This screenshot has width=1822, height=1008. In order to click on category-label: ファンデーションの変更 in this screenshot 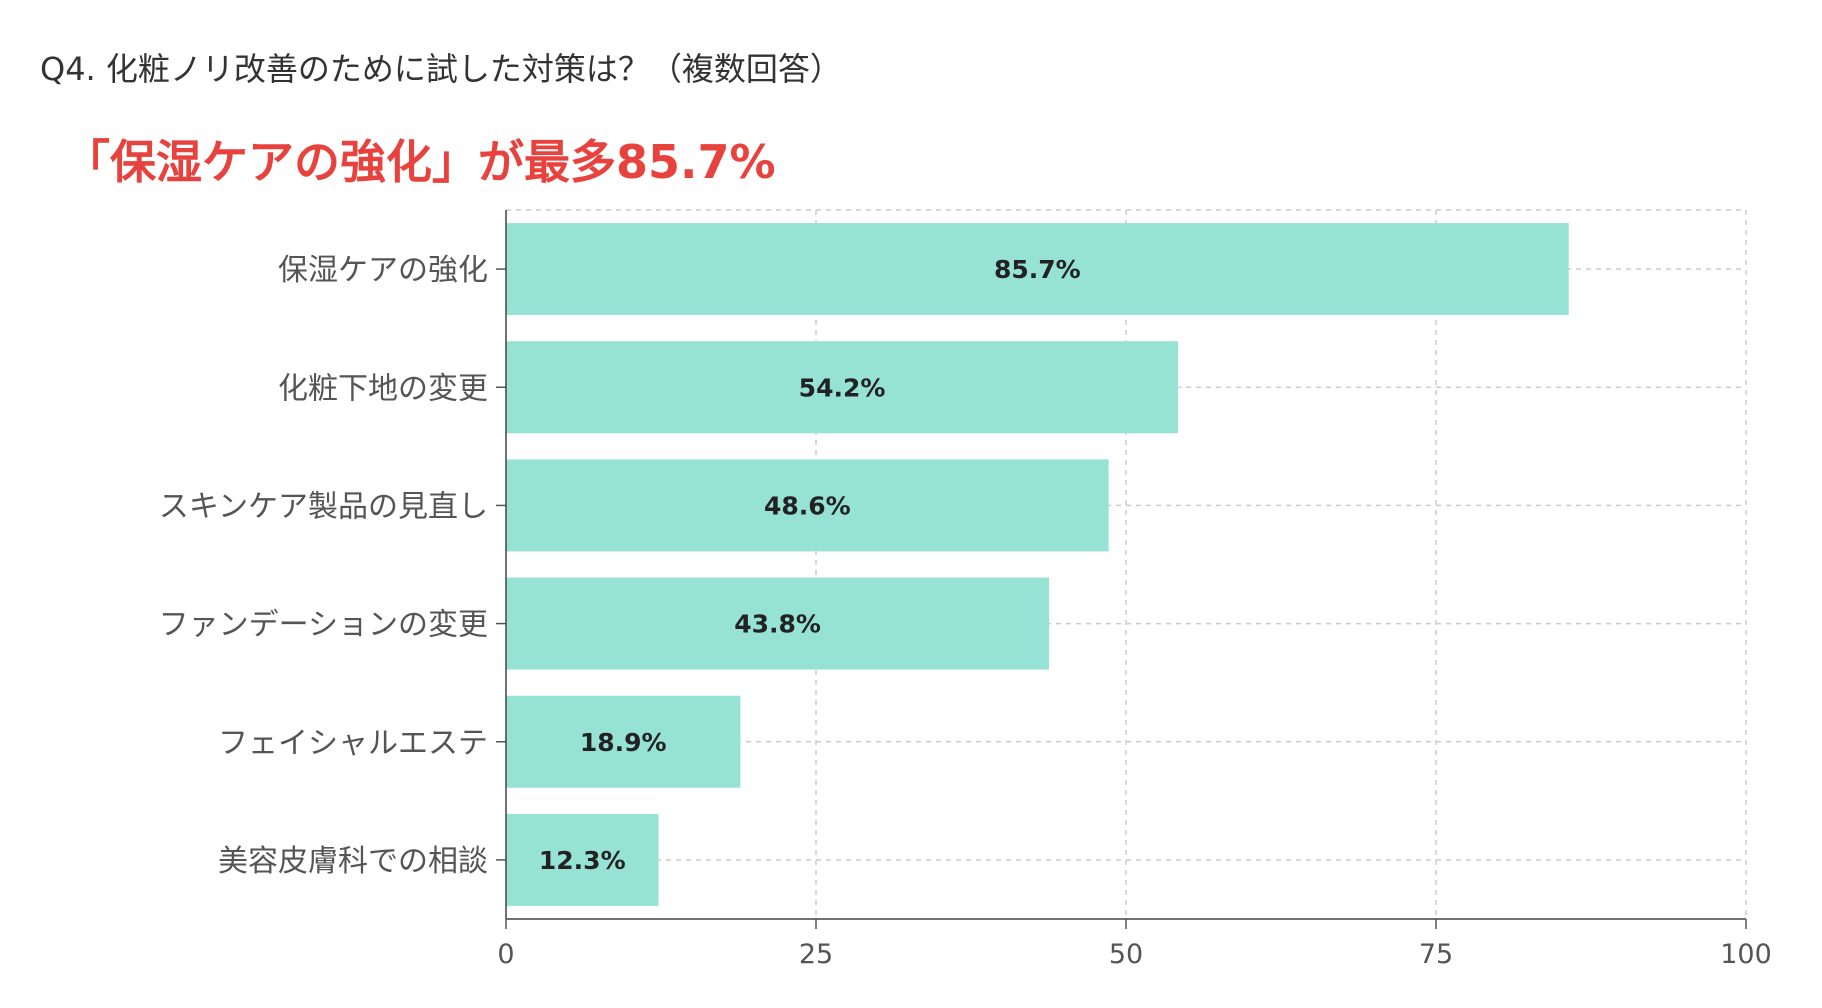, I will do `click(323, 625)`.